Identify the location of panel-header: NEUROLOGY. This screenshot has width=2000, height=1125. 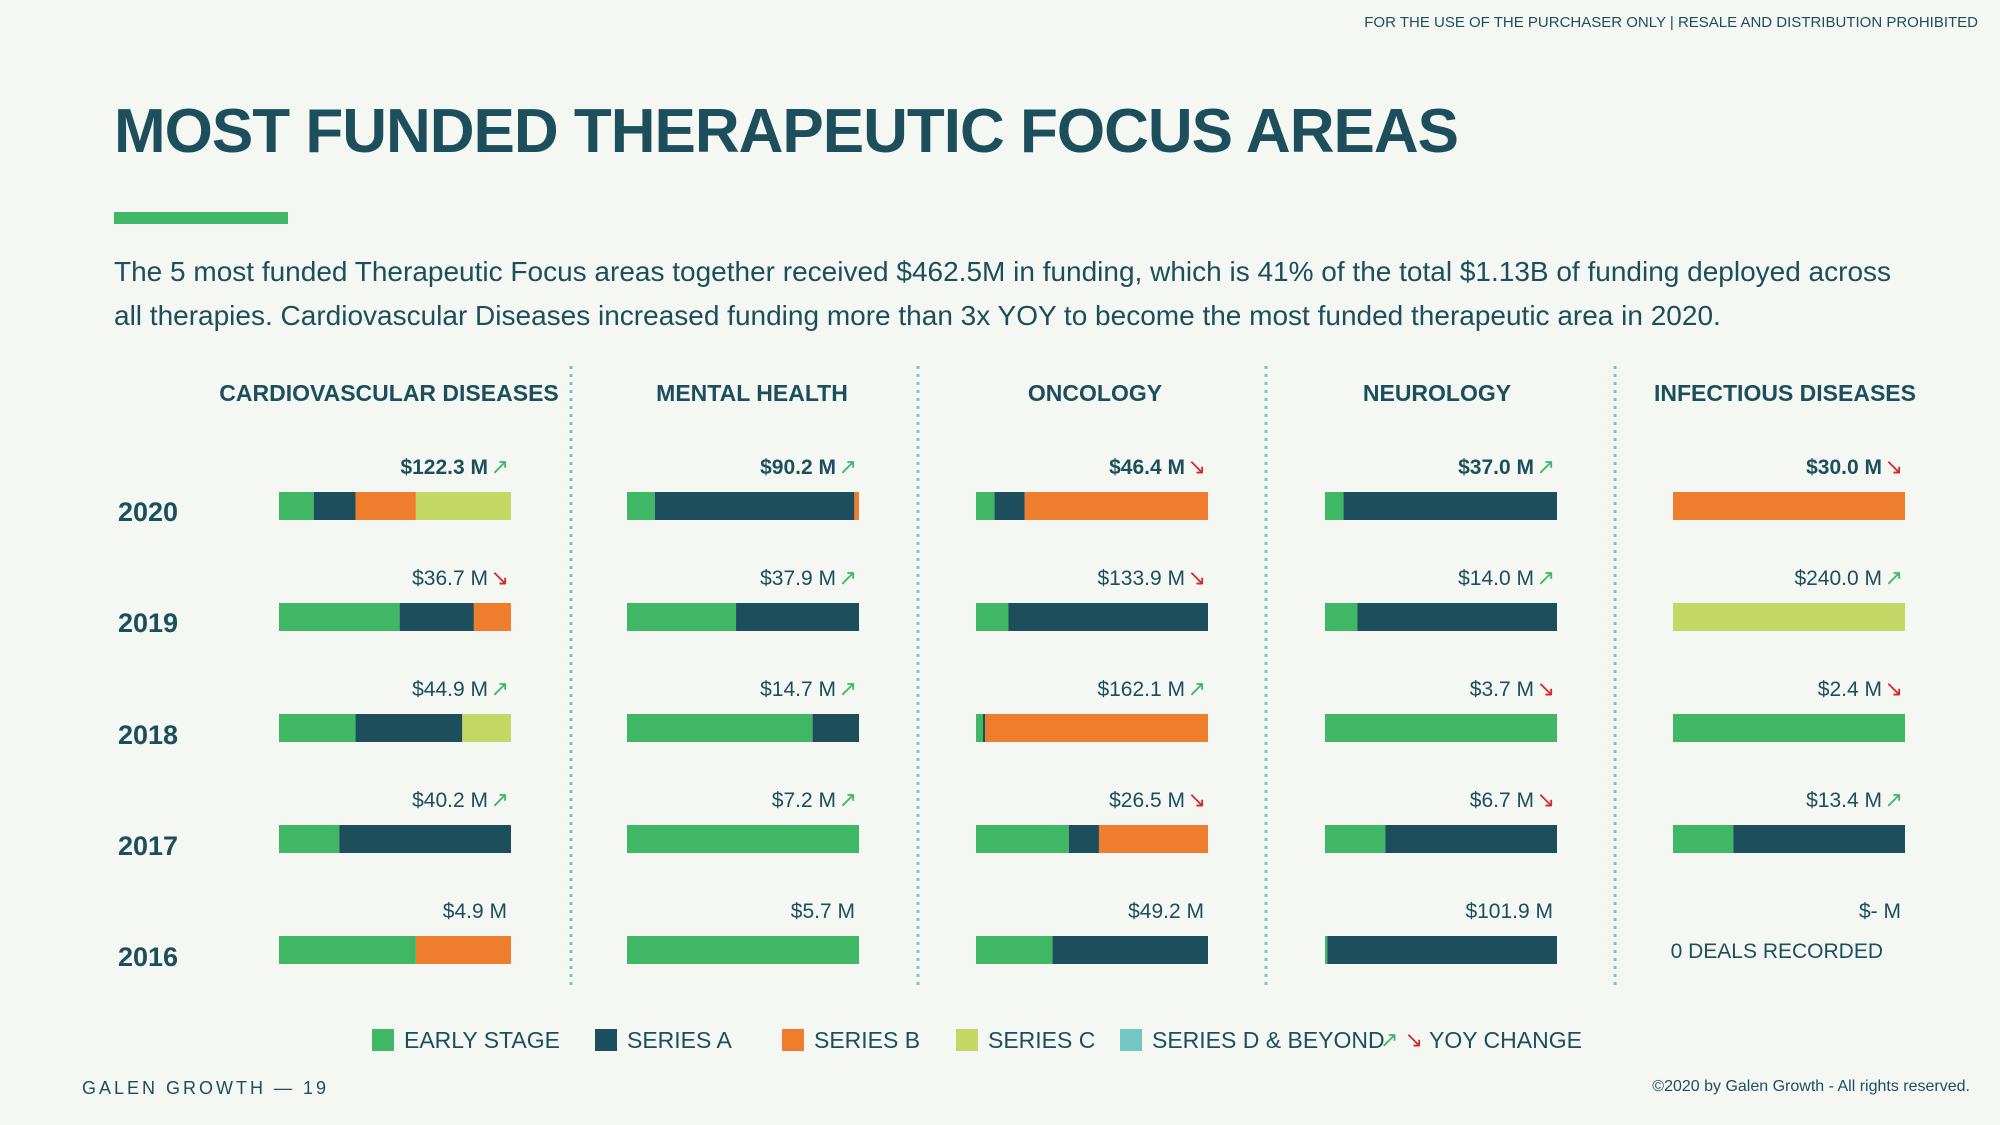
(1437, 393).